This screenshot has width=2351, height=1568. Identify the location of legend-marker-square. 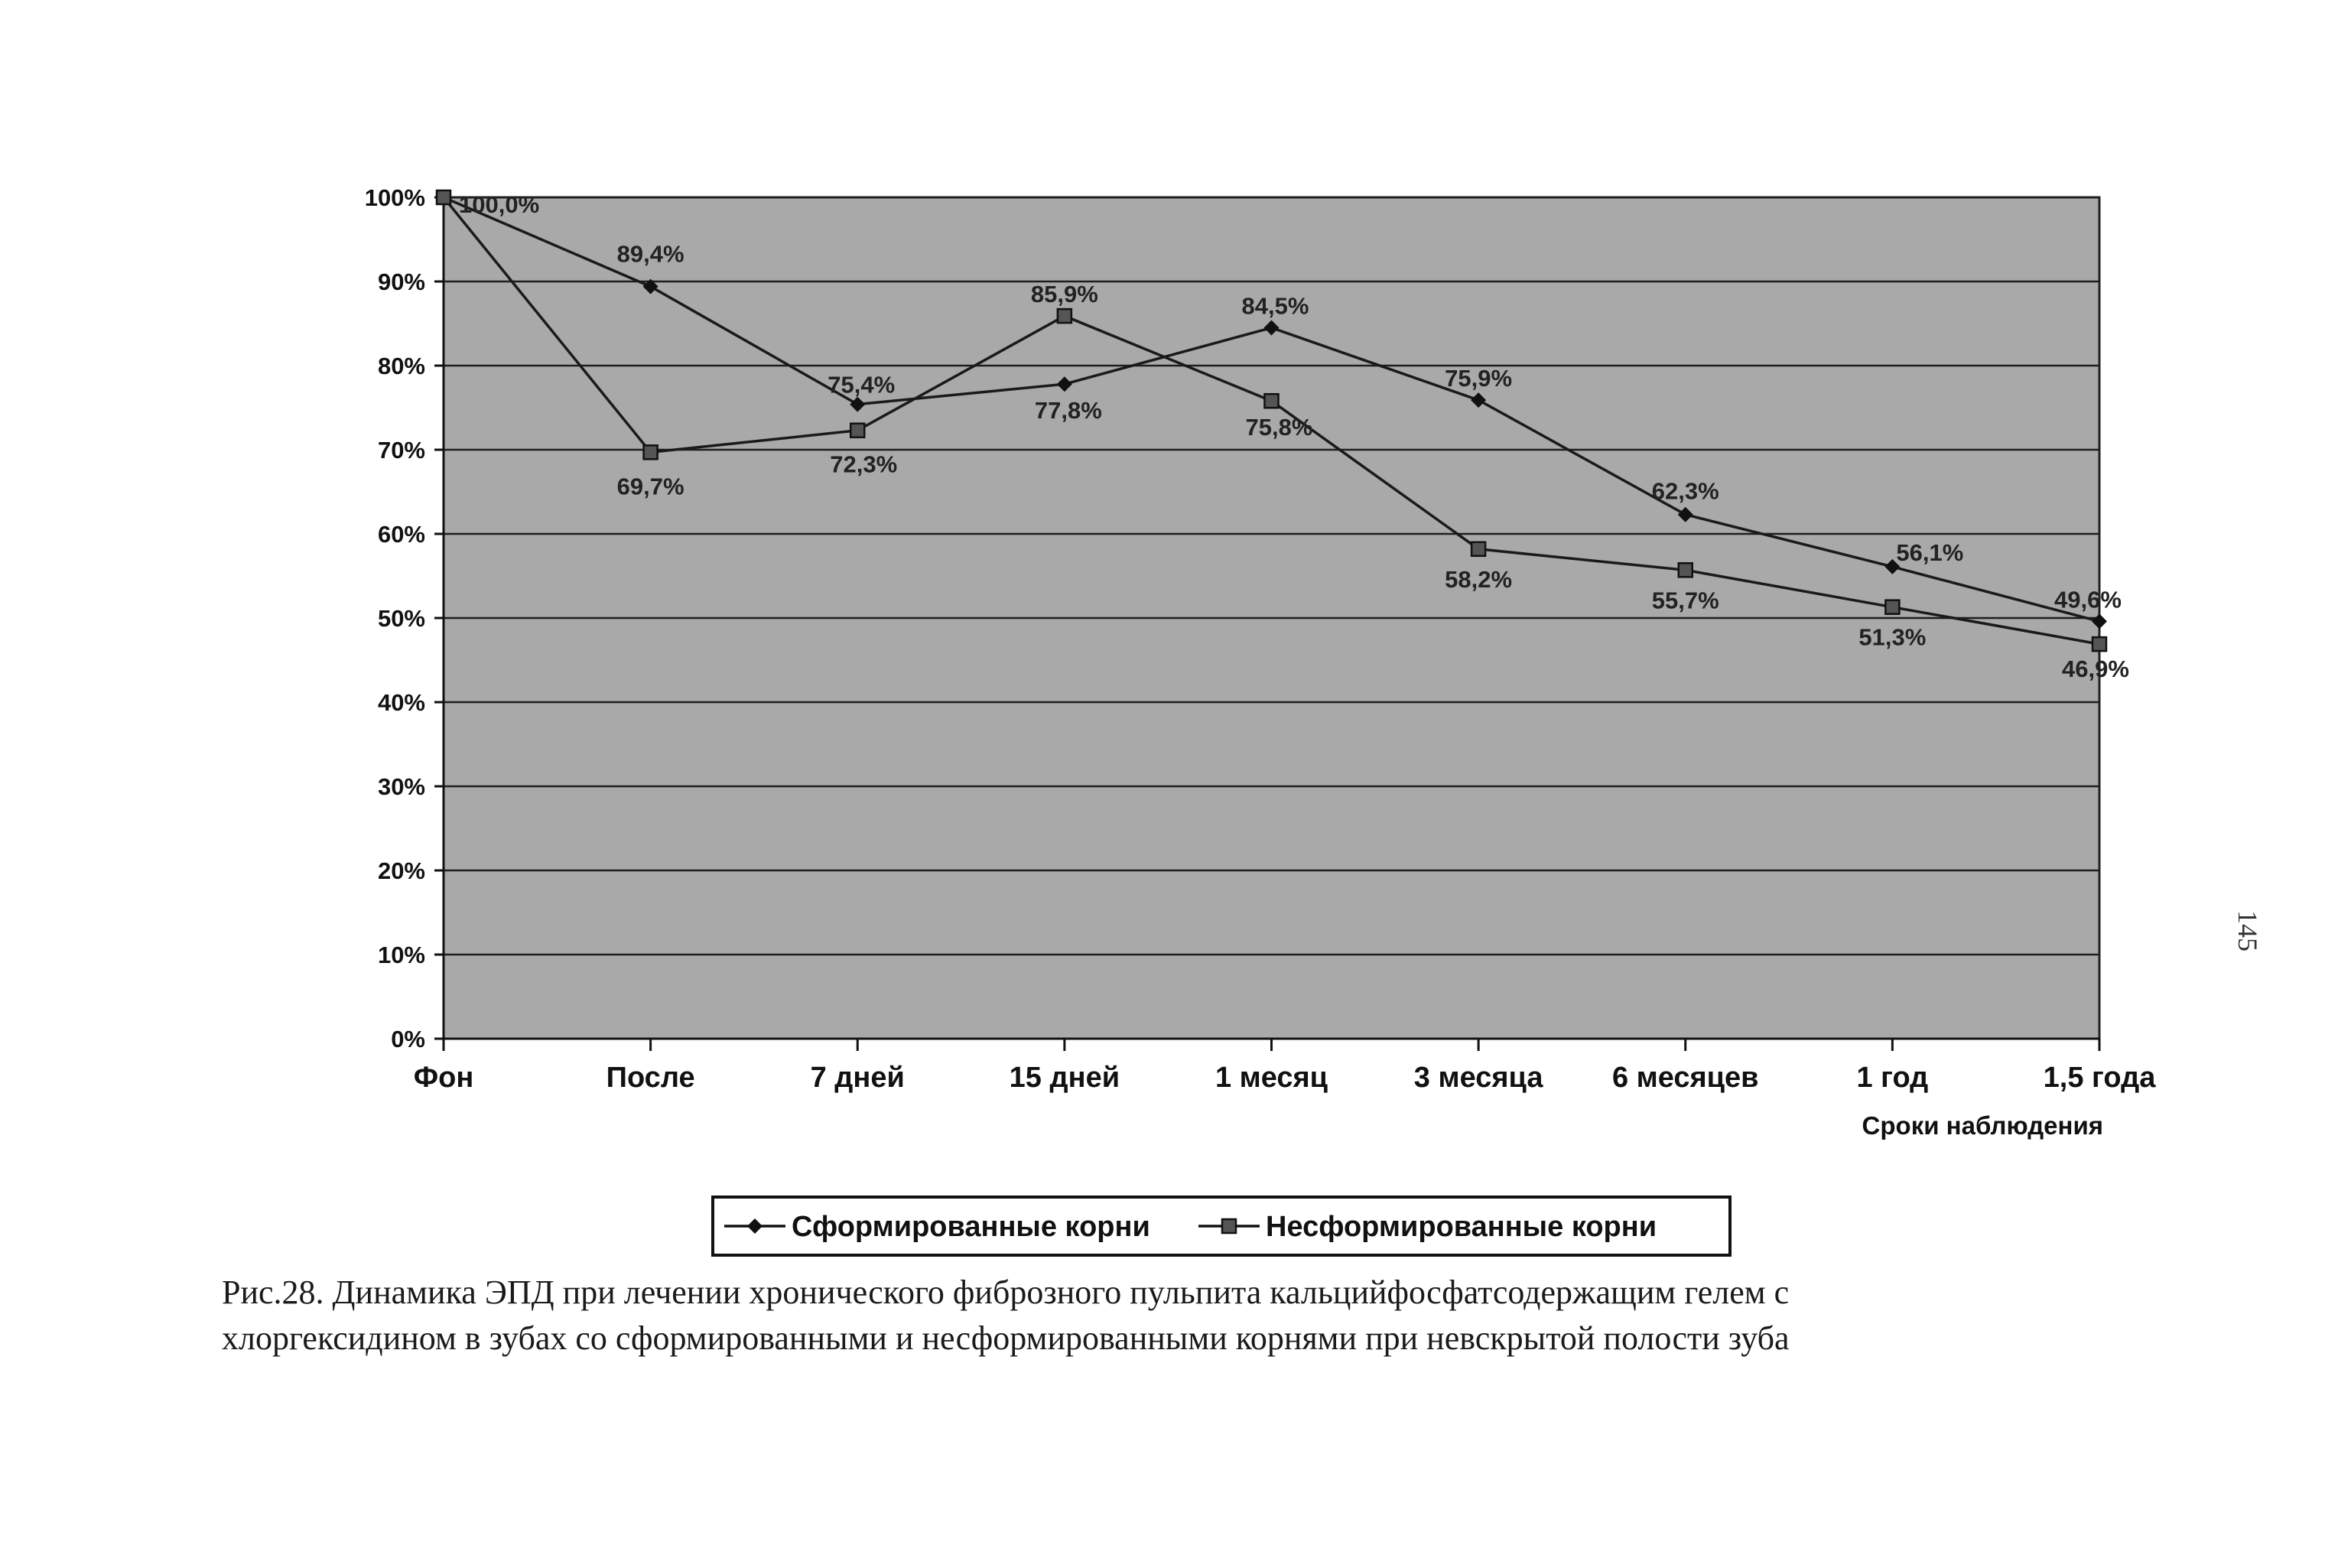
(1229, 1227).